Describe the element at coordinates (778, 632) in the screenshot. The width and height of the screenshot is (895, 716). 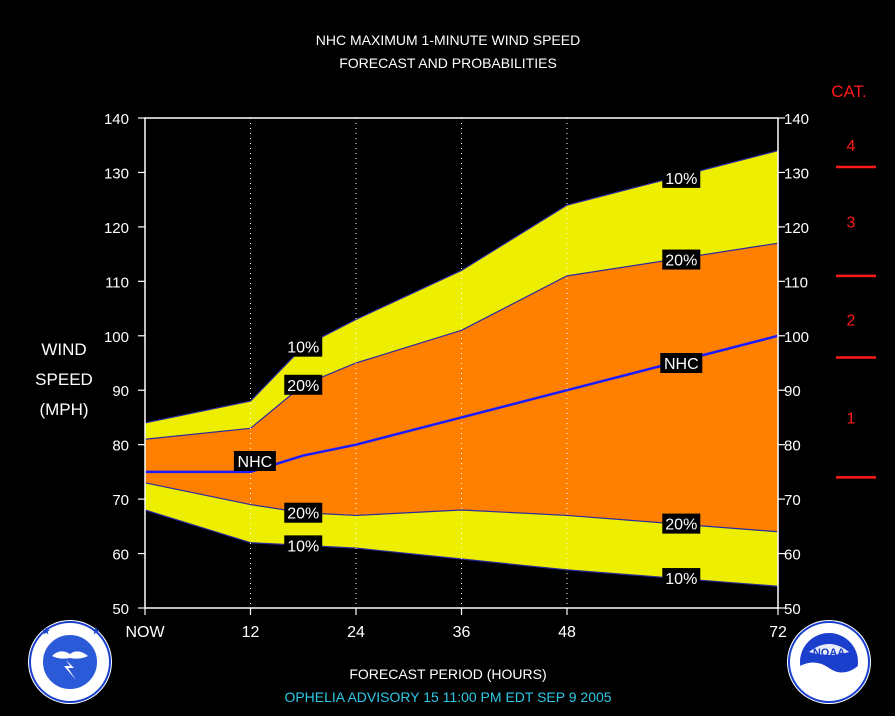
I see `x-tick-label-72: 72` at that location.